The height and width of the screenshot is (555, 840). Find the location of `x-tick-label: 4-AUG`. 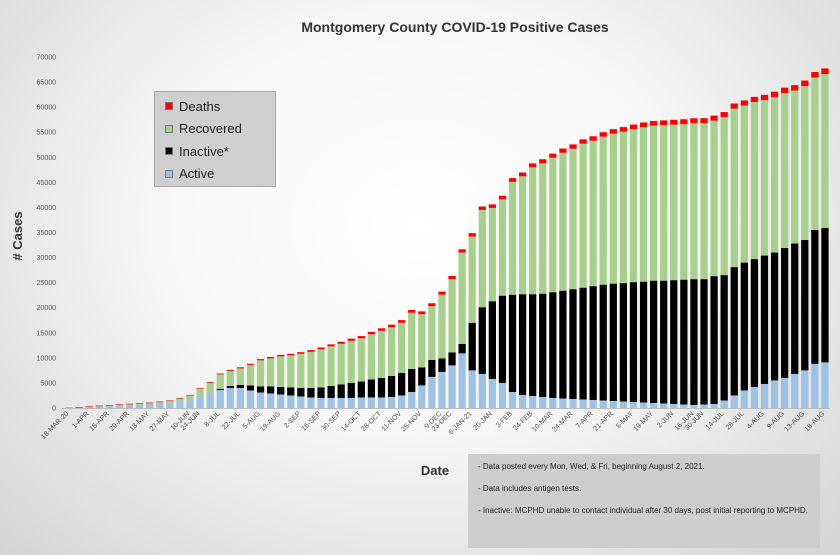

x-tick-label: 4-AUG is located at coordinates (756, 420).